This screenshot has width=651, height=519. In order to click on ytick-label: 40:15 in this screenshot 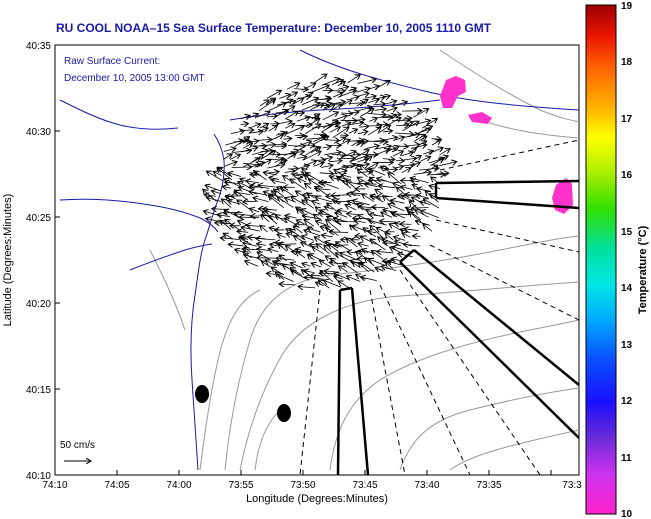, I will do `click(38, 390)`.